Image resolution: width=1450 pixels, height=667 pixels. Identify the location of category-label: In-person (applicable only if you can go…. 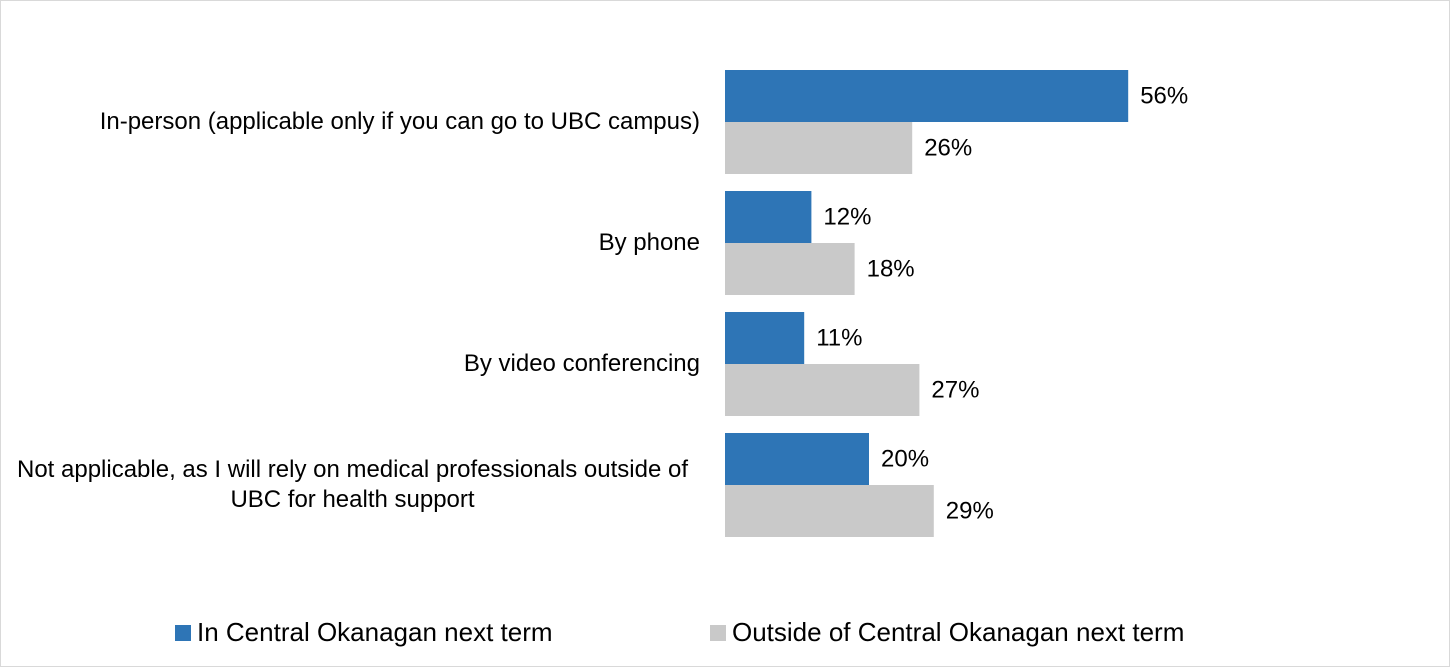
(399, 121).